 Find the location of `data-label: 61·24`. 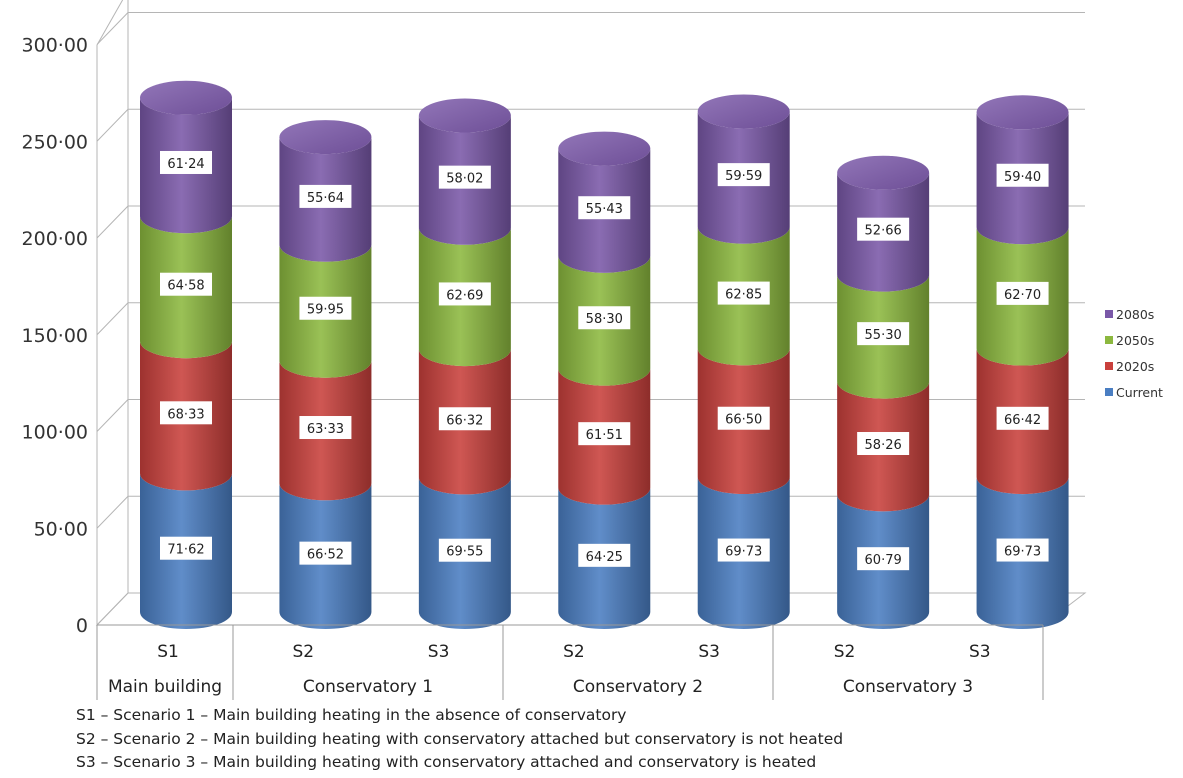

data-label: 61·24 is located at coordinates (186, 162).